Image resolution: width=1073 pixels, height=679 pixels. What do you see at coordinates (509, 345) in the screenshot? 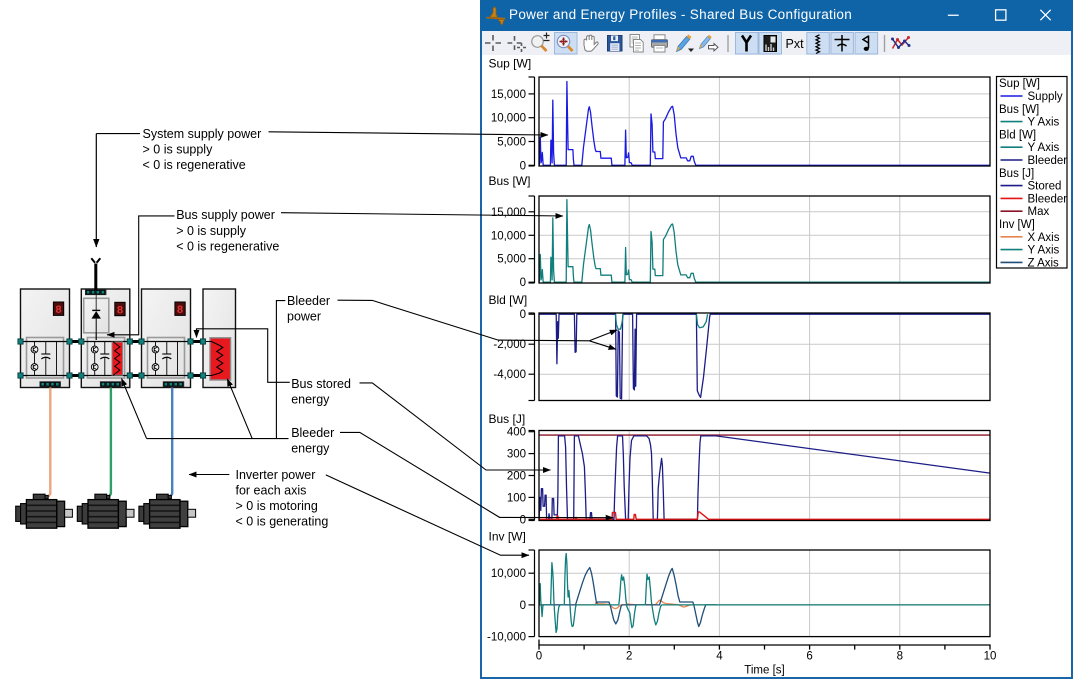
I see `svg-text: -2,000` at bounding box center [509, 345].